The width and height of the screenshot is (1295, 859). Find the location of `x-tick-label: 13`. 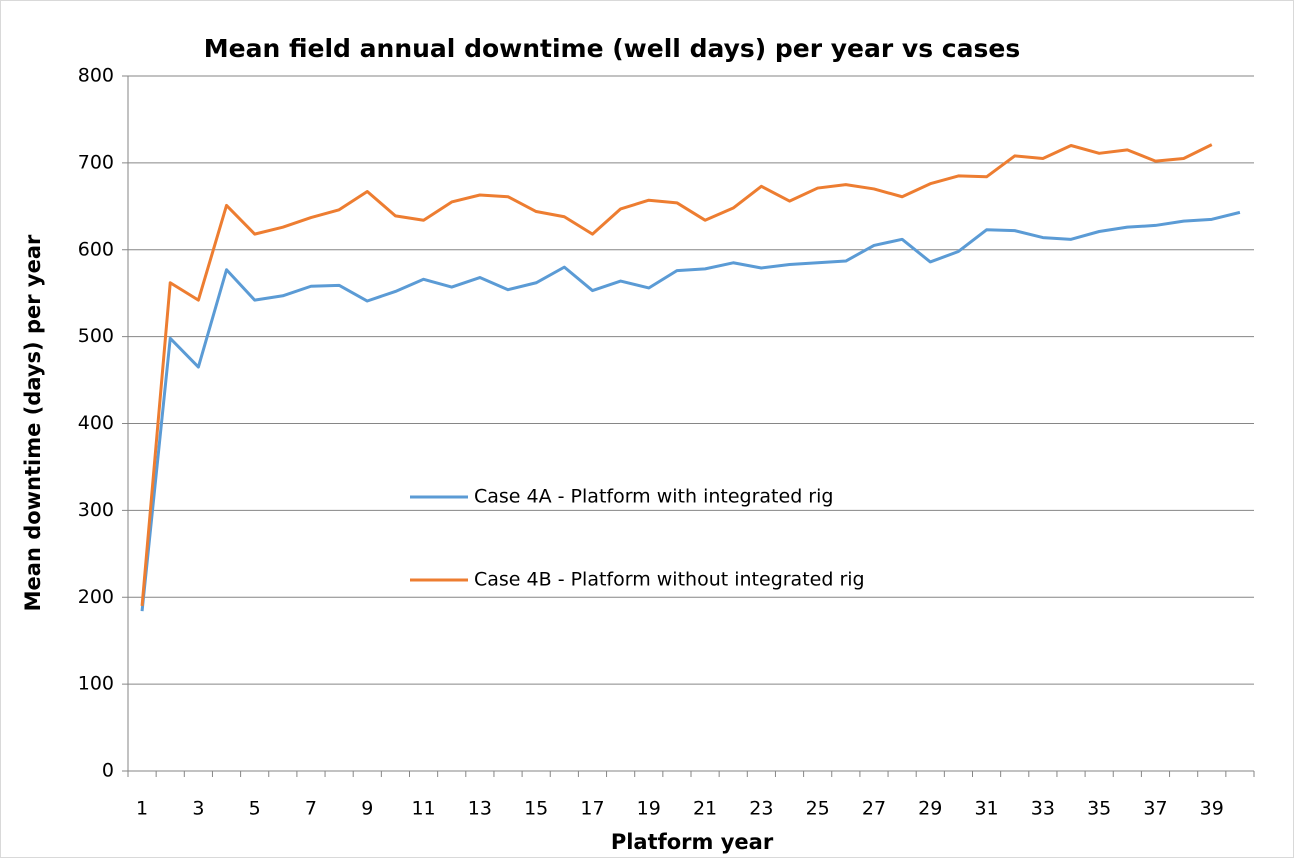

x-tick-label: 13 is located at coordinates (480, 809).